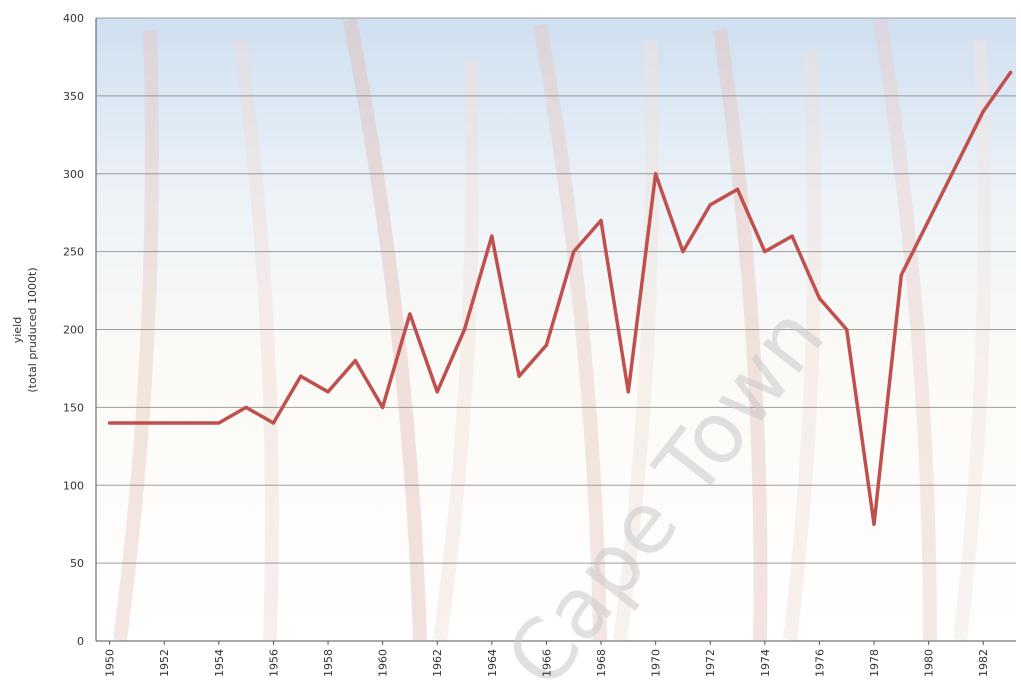 The image size is (1021, 695). Describe the element at coordinates (273, 663) in the screenshot. I see `x-tick-label: 1956` at that location.